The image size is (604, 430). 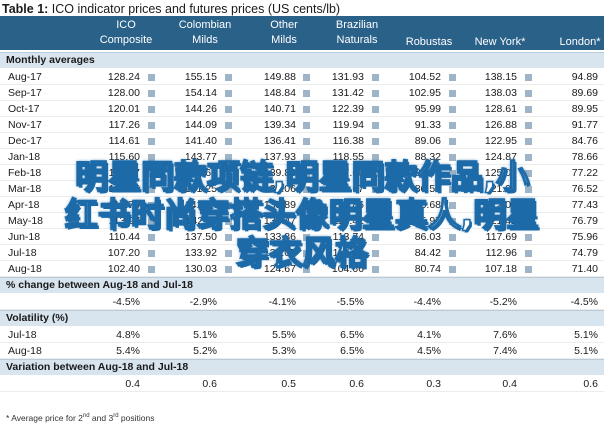 I want to click on section-title: Variation between Aug-18 and Jul-18, so click(x=97, y=367).